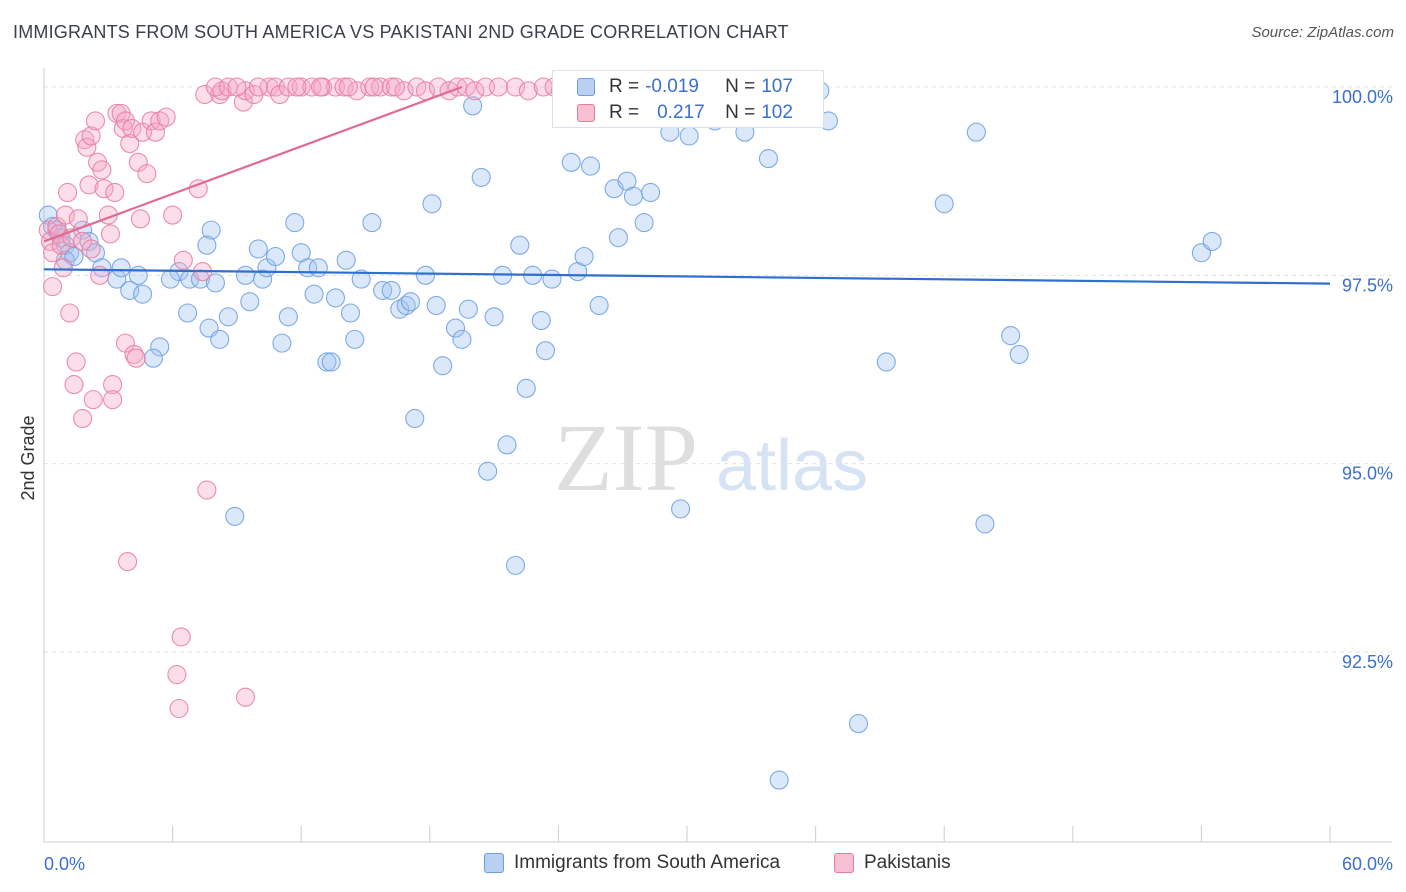  What do you see at coordinates (253, 164) in the screenshot?
I see `trend-line-pakistanis` at bounding box center [253, 164].